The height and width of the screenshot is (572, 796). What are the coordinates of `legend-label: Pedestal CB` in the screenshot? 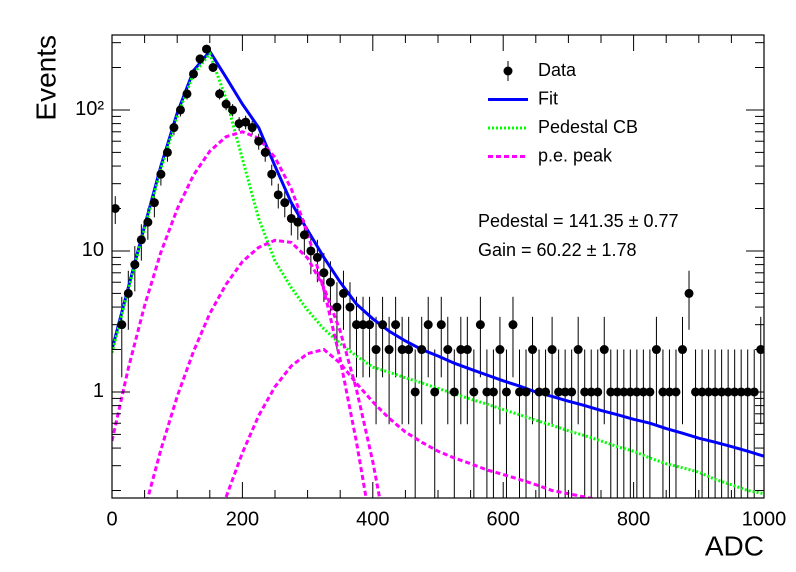 It's located at (588, 127).